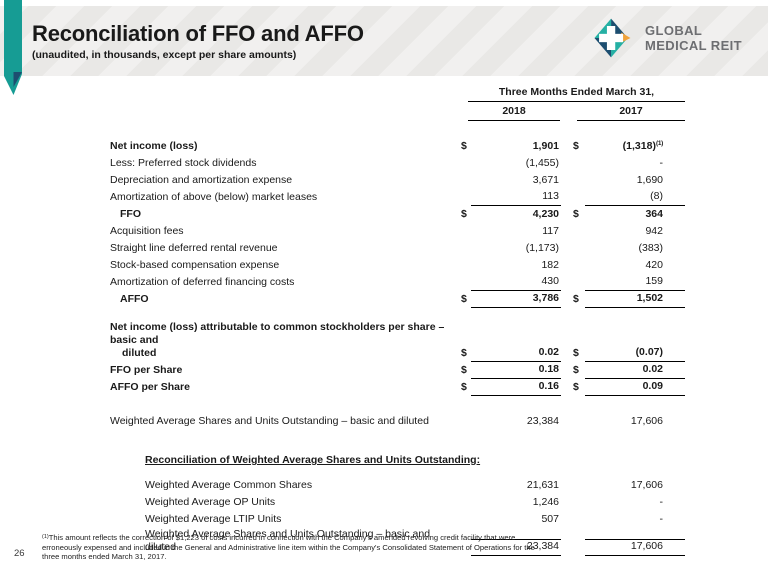  What do you see at coordinates (213, 519) in the screenshot?
I see `row-label: Weighted Average LTIP Units` at bounding box center [213, 519].